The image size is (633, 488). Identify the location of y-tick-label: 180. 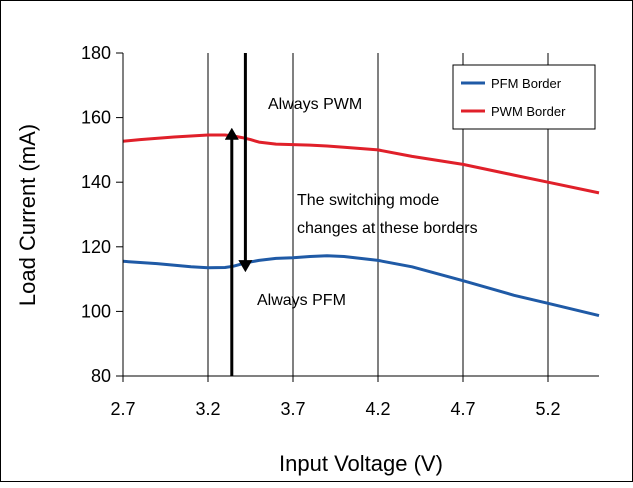
(96, 53).